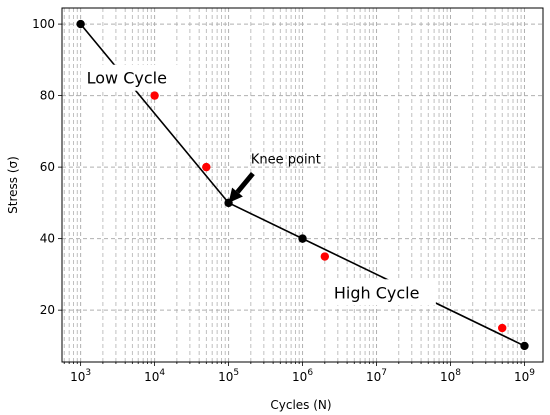 Image resolution: width=550 pixels, height=415 pixels. Describe the element at coordinates (376, 376) in the screenshot. I see `x-tick-label: 10⁷` at that location.